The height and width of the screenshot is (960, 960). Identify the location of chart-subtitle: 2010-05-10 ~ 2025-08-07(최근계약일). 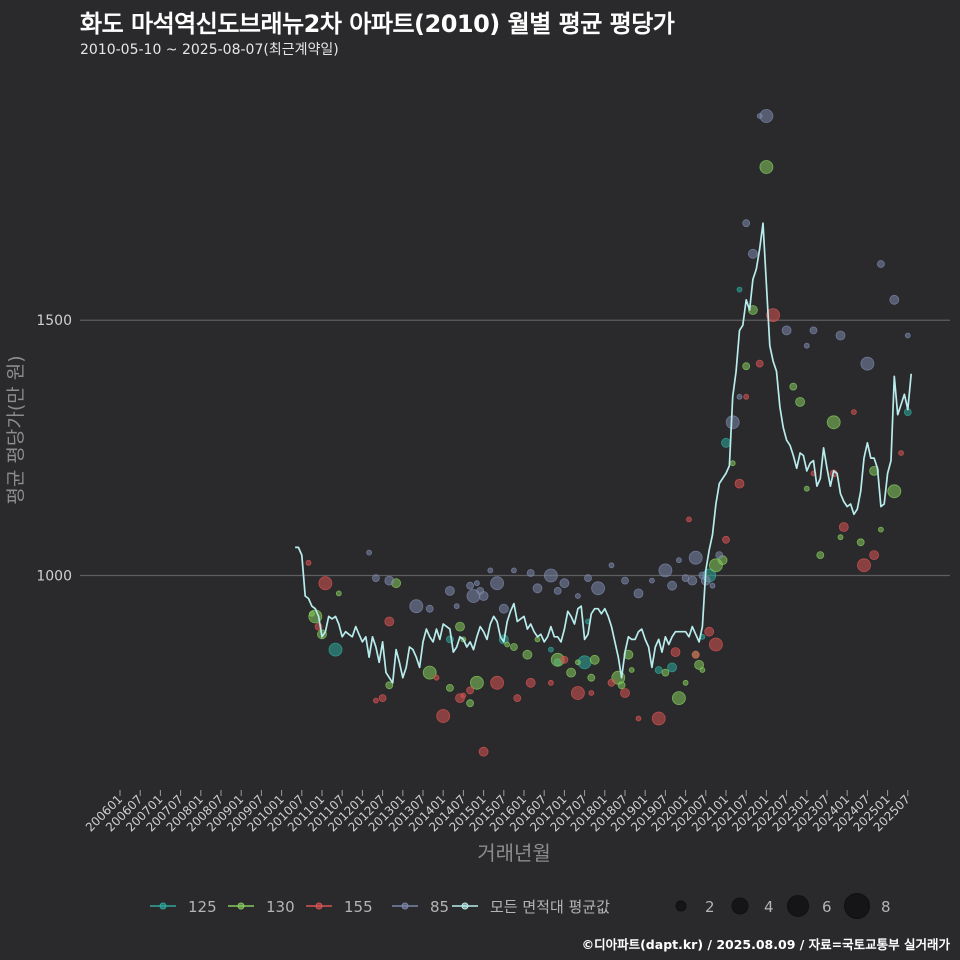
(209, 50).